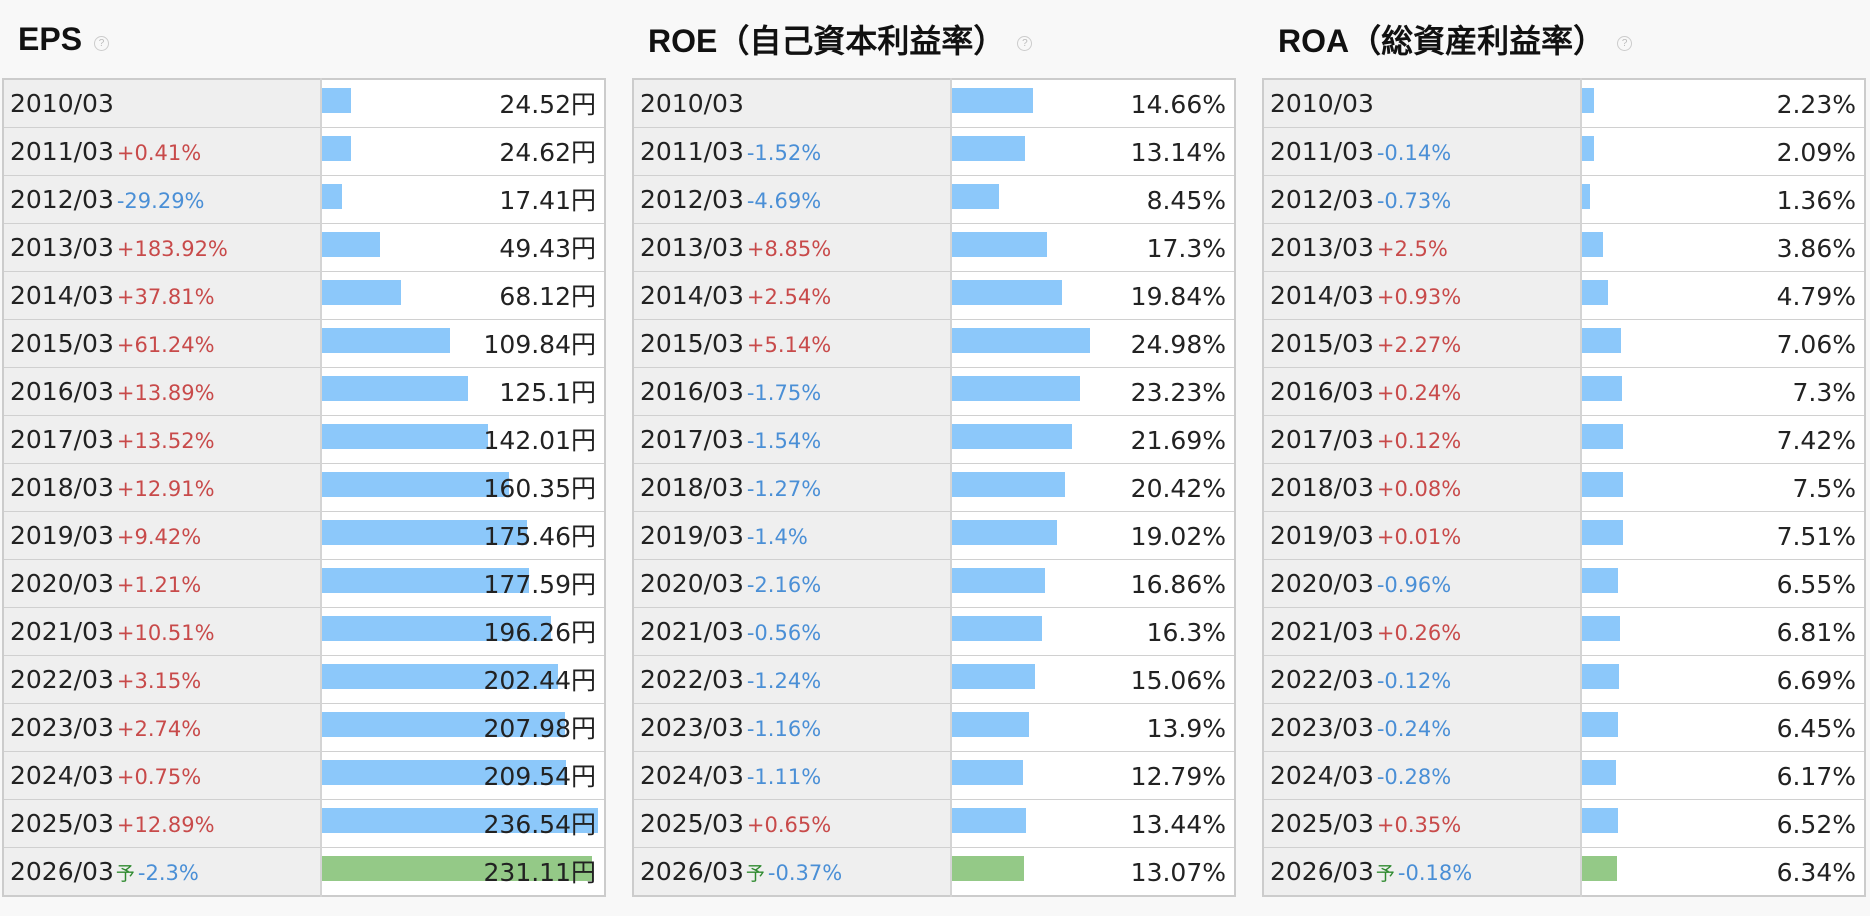  What do you see at coordinates (784, 153) in the screenshot?
I see `change-label: -1.52%` at bounding box center [784, 153].